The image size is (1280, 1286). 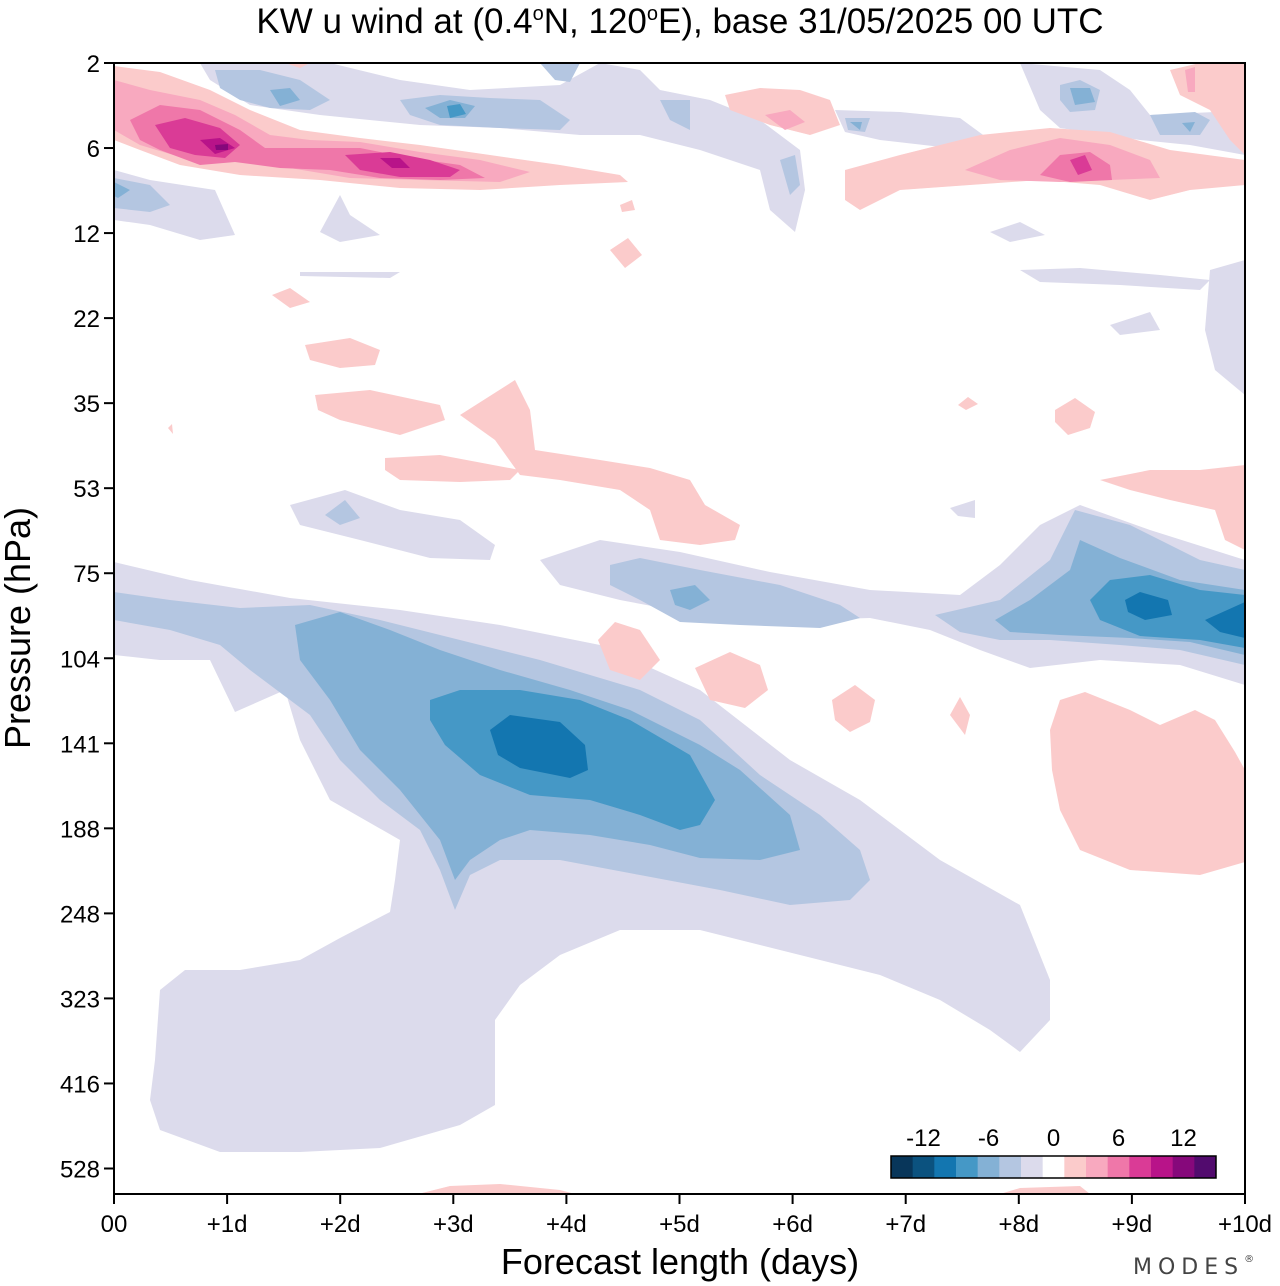 What do you see at coordinates (566, 1224) in the screenshot?
I see `x-tick-label: +4d` at bounding box center [566, 1224].